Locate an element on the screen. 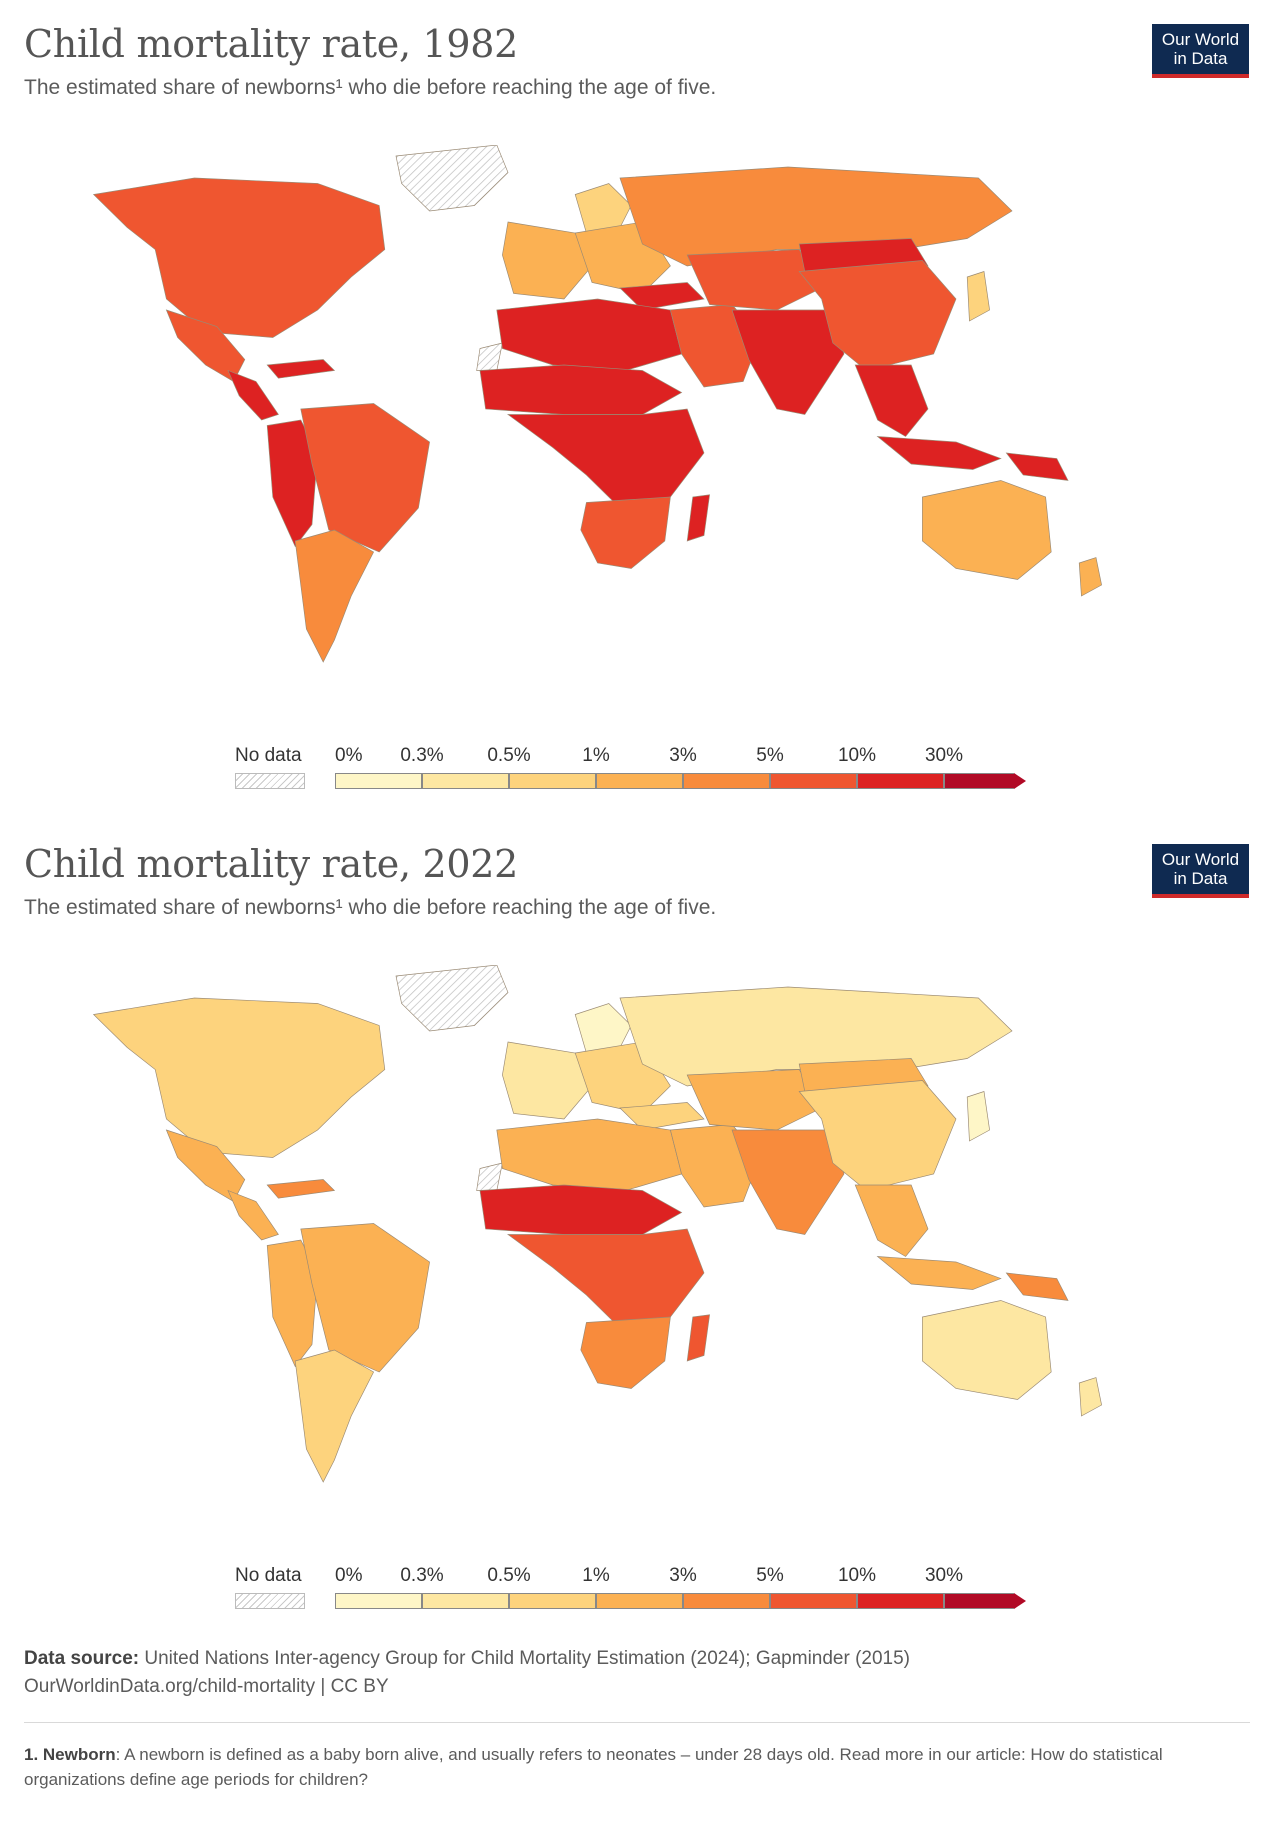 This screenshot has height=1835, width=1280. footnote-label: 1. Newborn is located at coordinates (70, 1754).